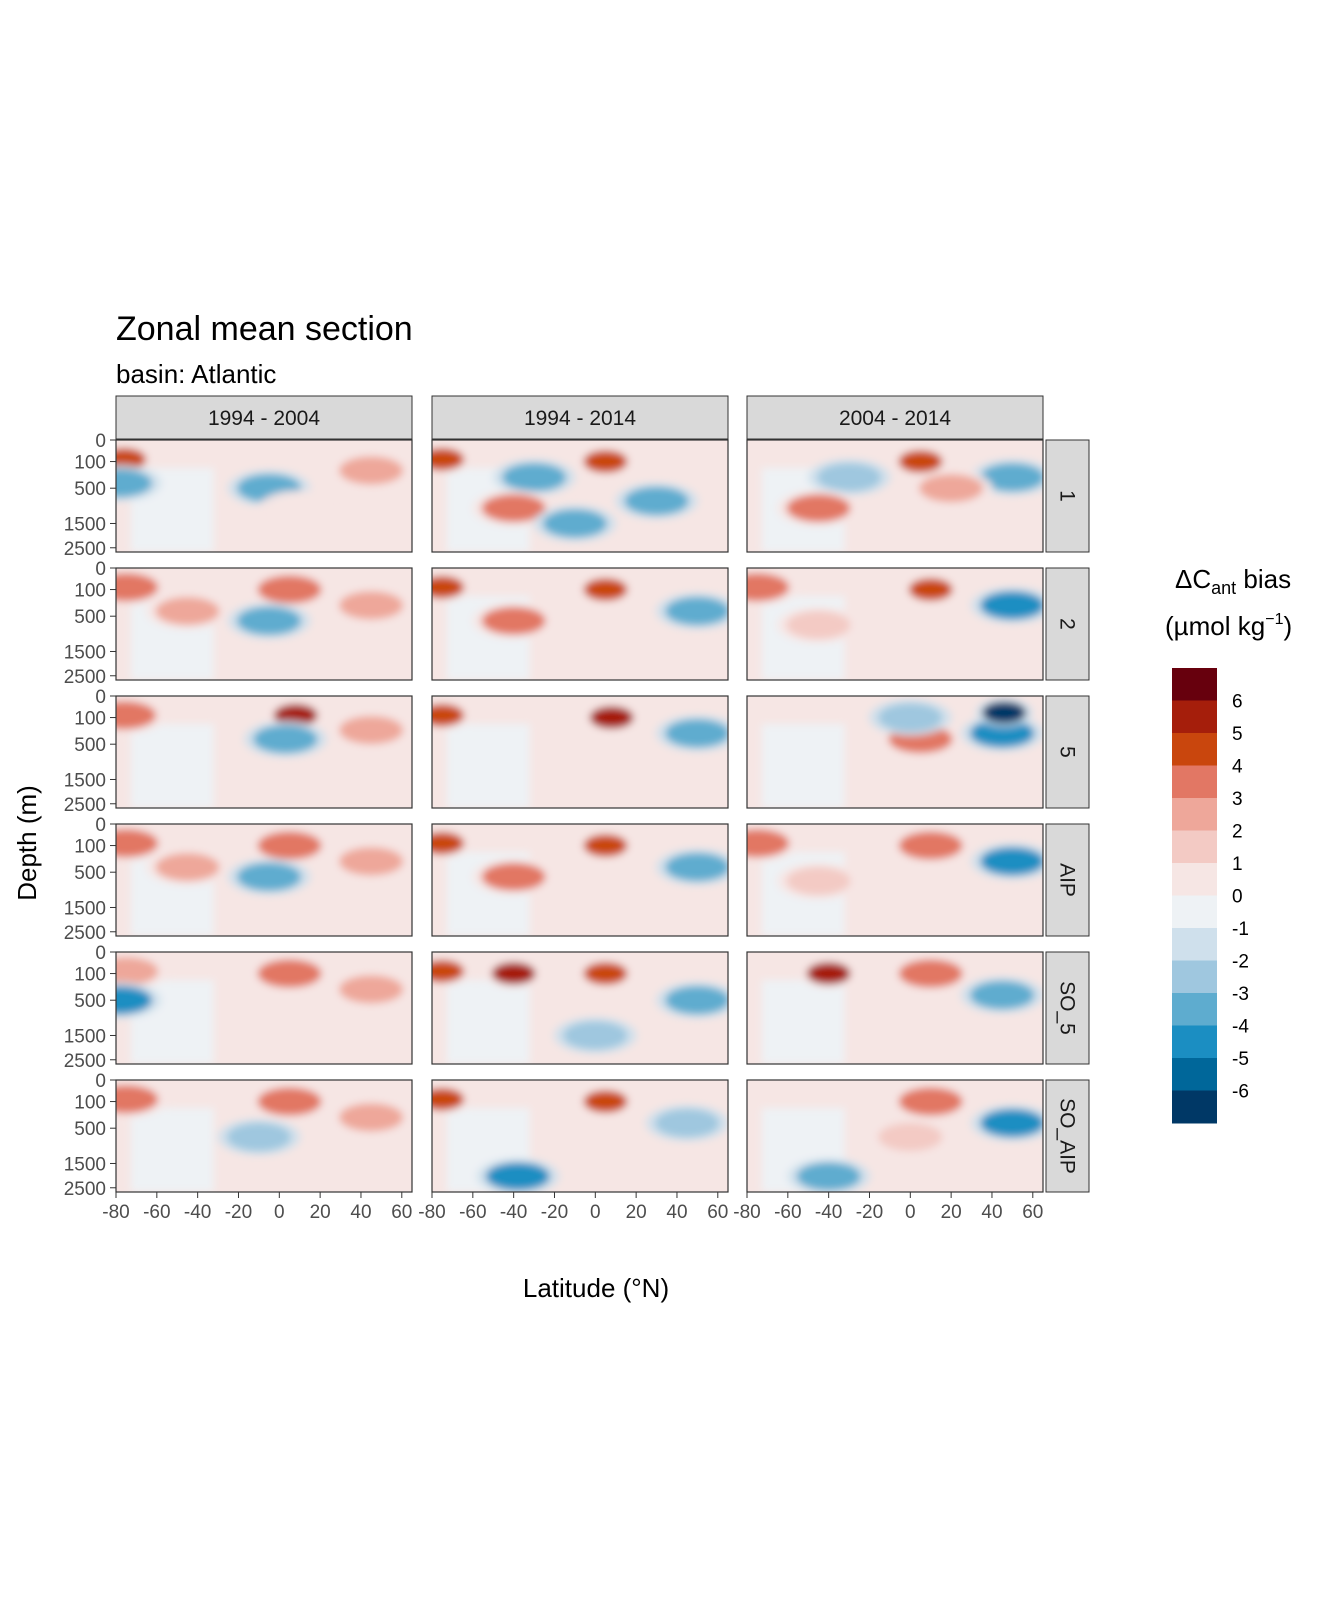 The image size is (1344, 1612). I want to click on y-axis-title: Depth (m), so click(27, 843).